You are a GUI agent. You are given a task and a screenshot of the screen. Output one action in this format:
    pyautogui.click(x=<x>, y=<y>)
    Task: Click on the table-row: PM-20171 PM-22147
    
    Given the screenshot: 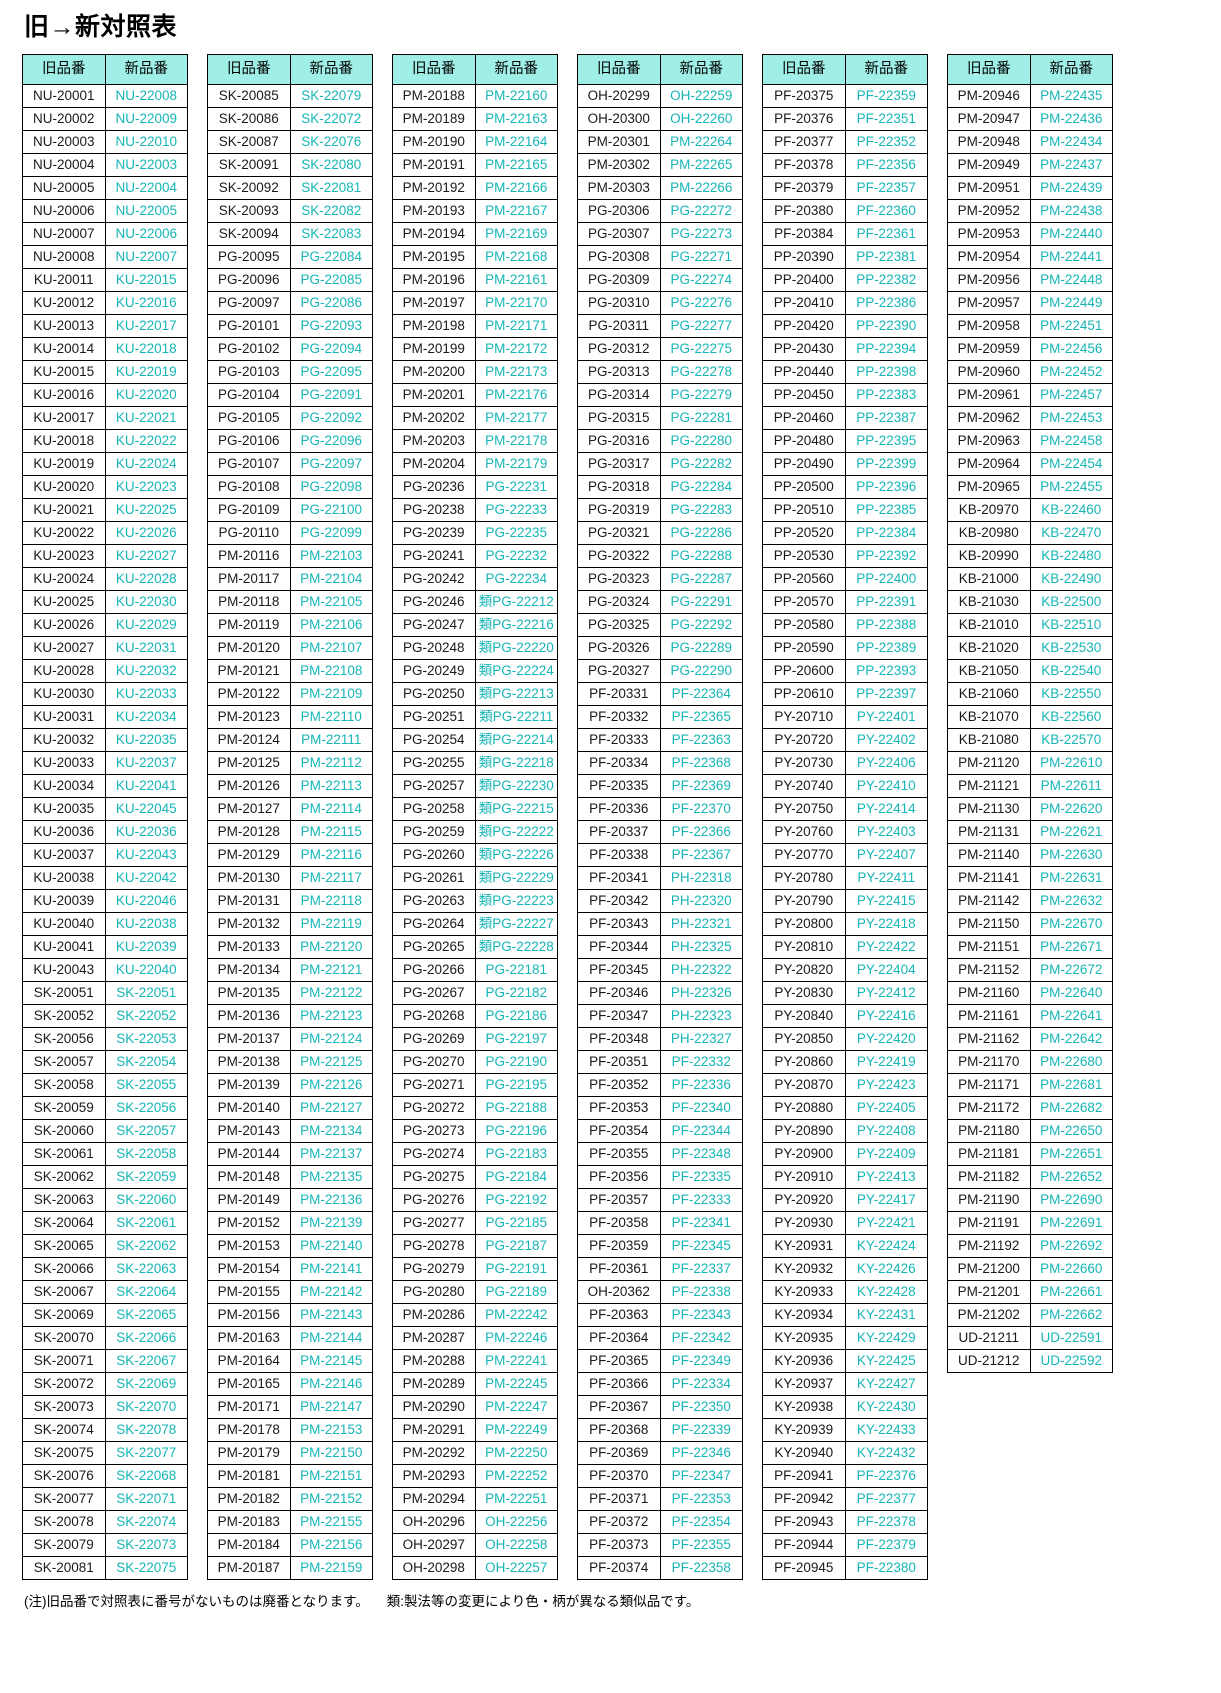 What is the action you would take?
    pyautogui.click(x=290, y=1406)
    